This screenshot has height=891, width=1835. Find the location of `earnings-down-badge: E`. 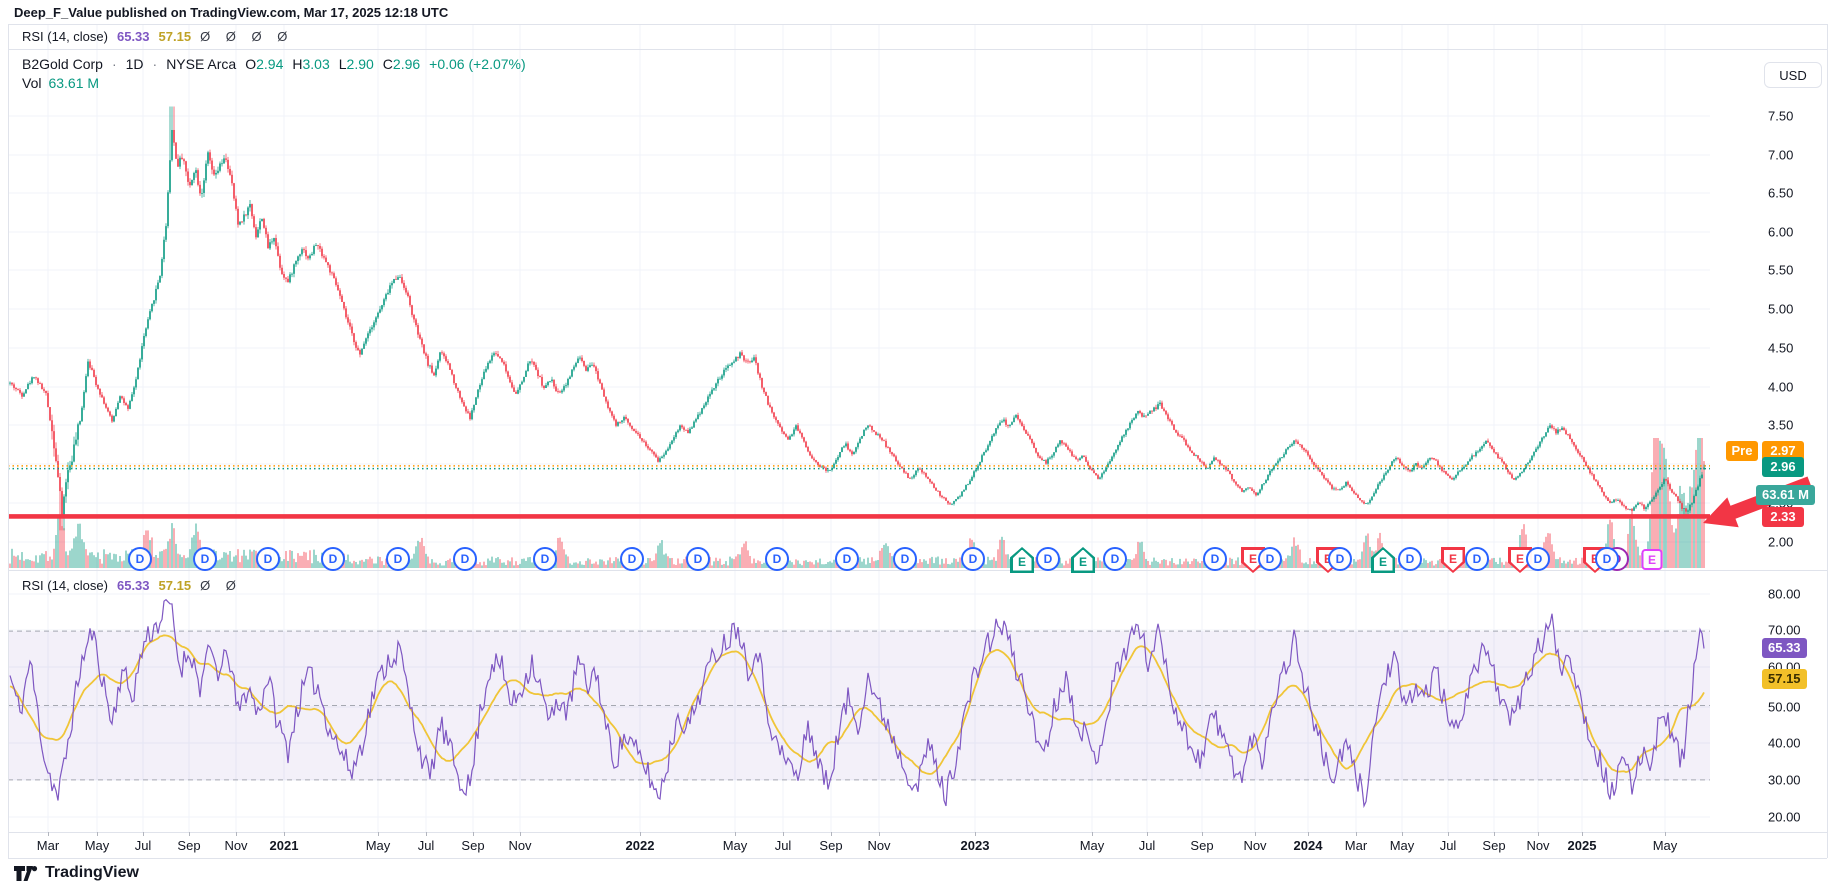

earnings-down-badge: E is located at coordinates (1453, 560).